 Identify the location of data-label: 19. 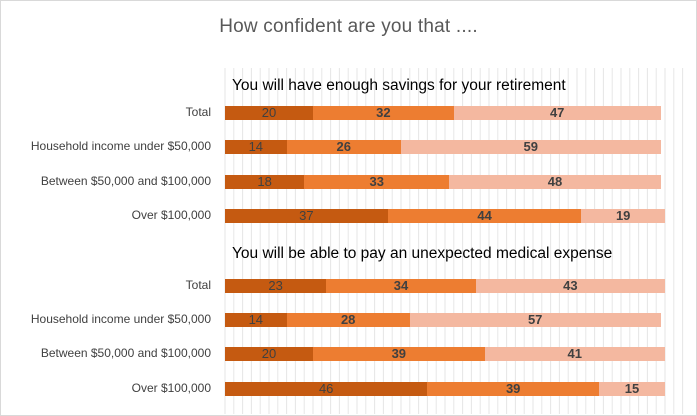
(623, 215).